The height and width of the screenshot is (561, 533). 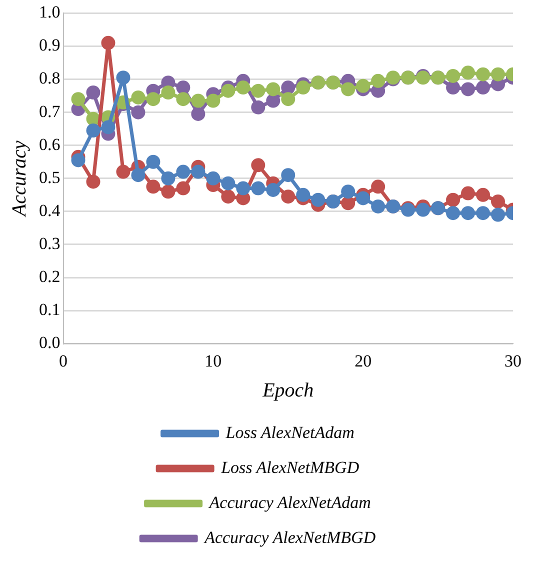 I want to click on y-tick-label: 0.4, so click(x=50, y=210).